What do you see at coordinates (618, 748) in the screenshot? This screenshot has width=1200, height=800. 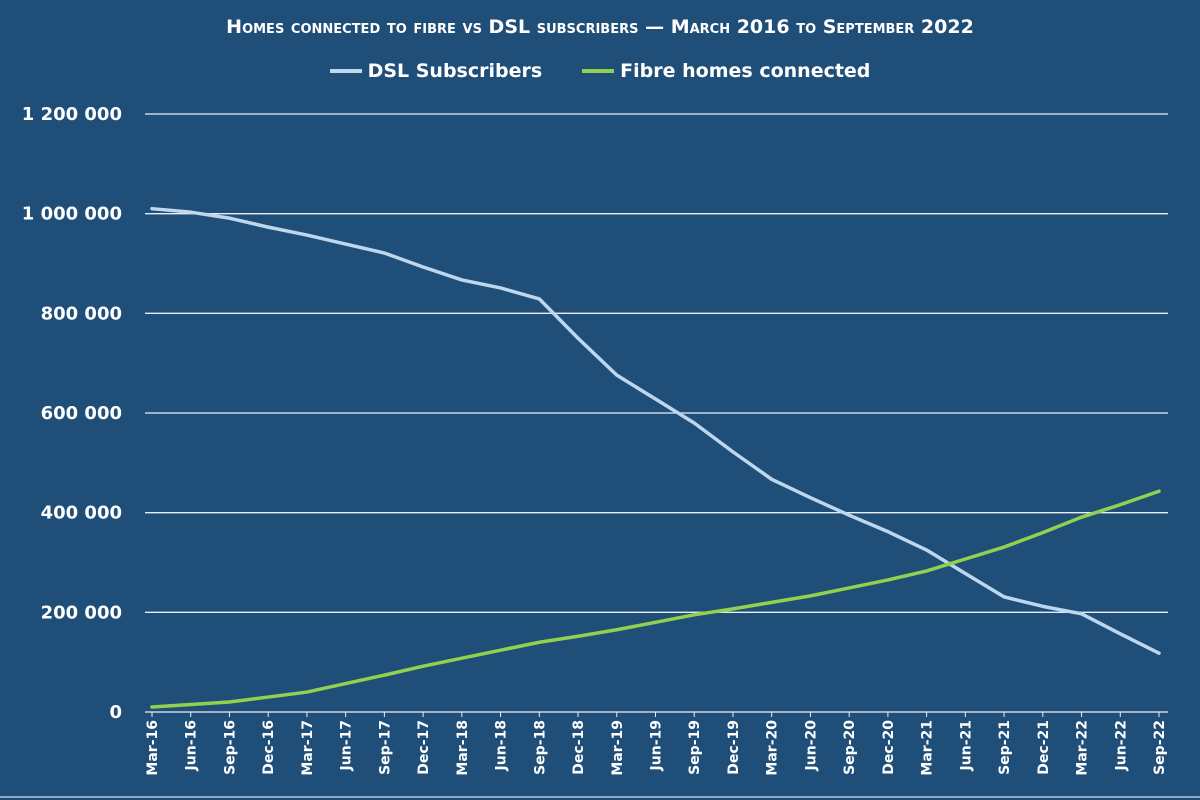 I see `x-tick-label: Mar-19` at bounding box center [618, 748].